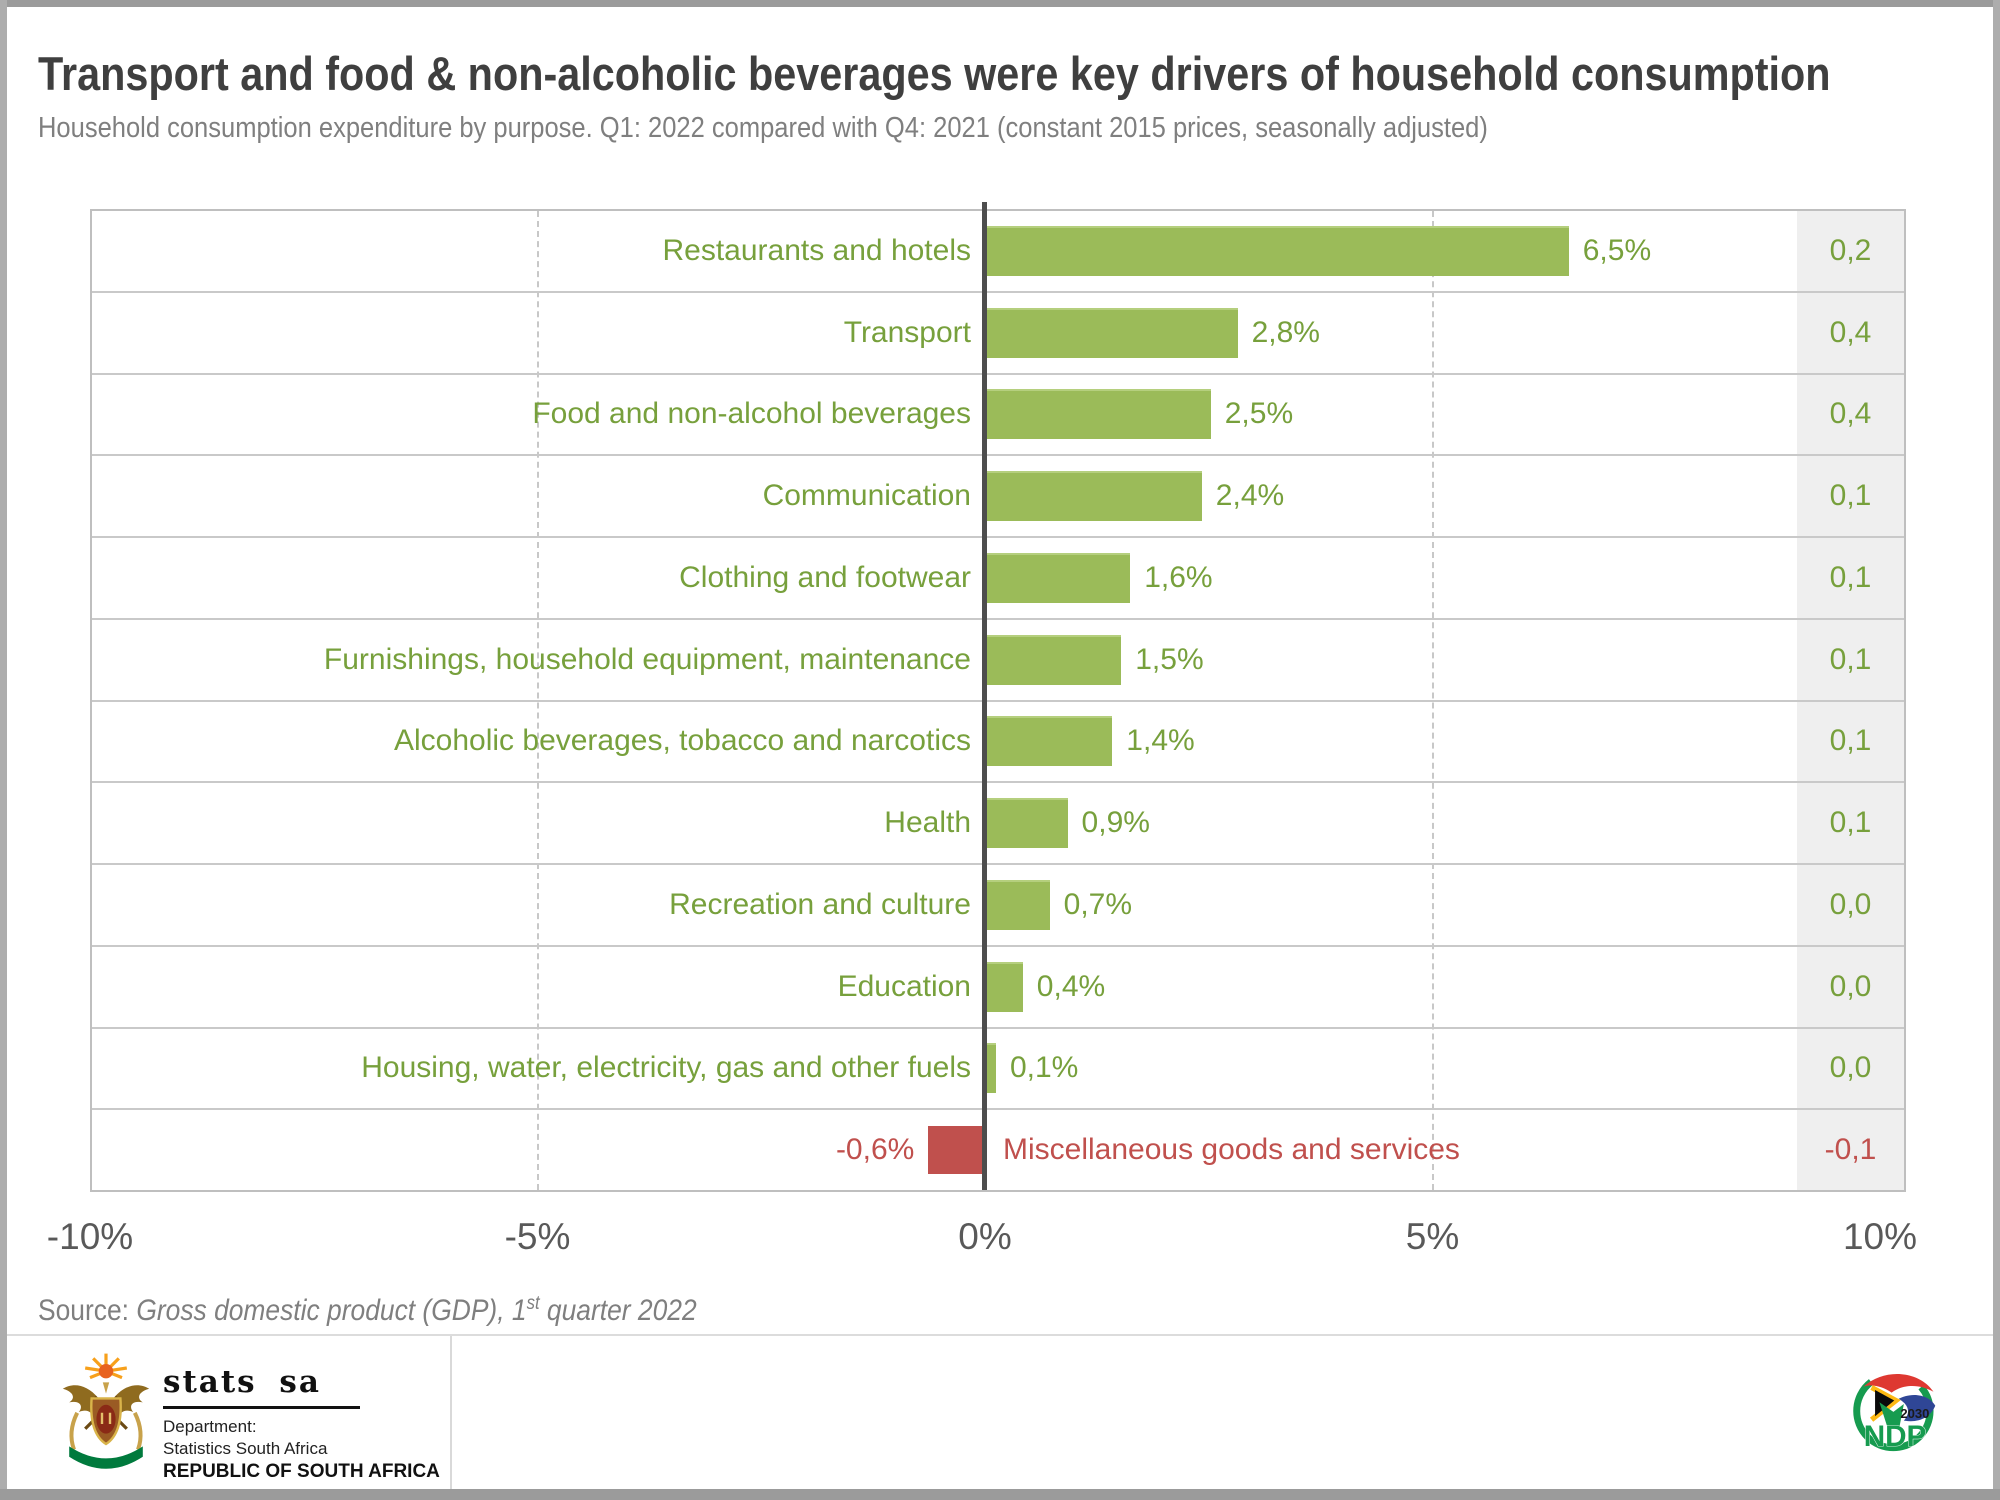  What do you see at coordinates (825, 577) in the screenshot?
I see `category-label: Clothing and footwear` at bounding box center [825, 577].